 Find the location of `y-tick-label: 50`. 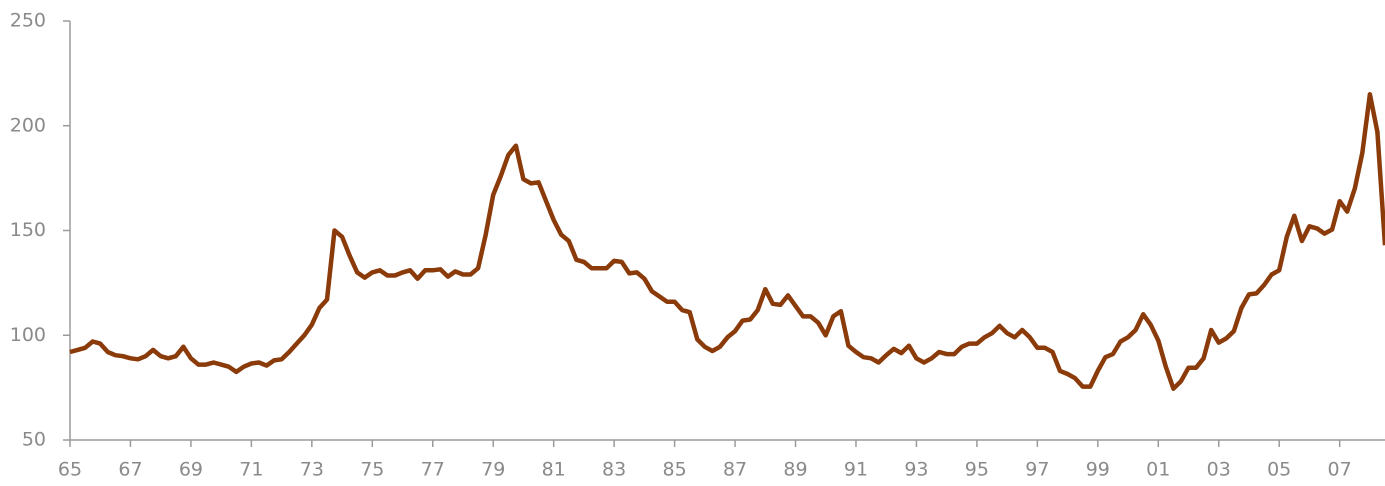

y-tick-label: 50 is located at coordinates (34, 440).